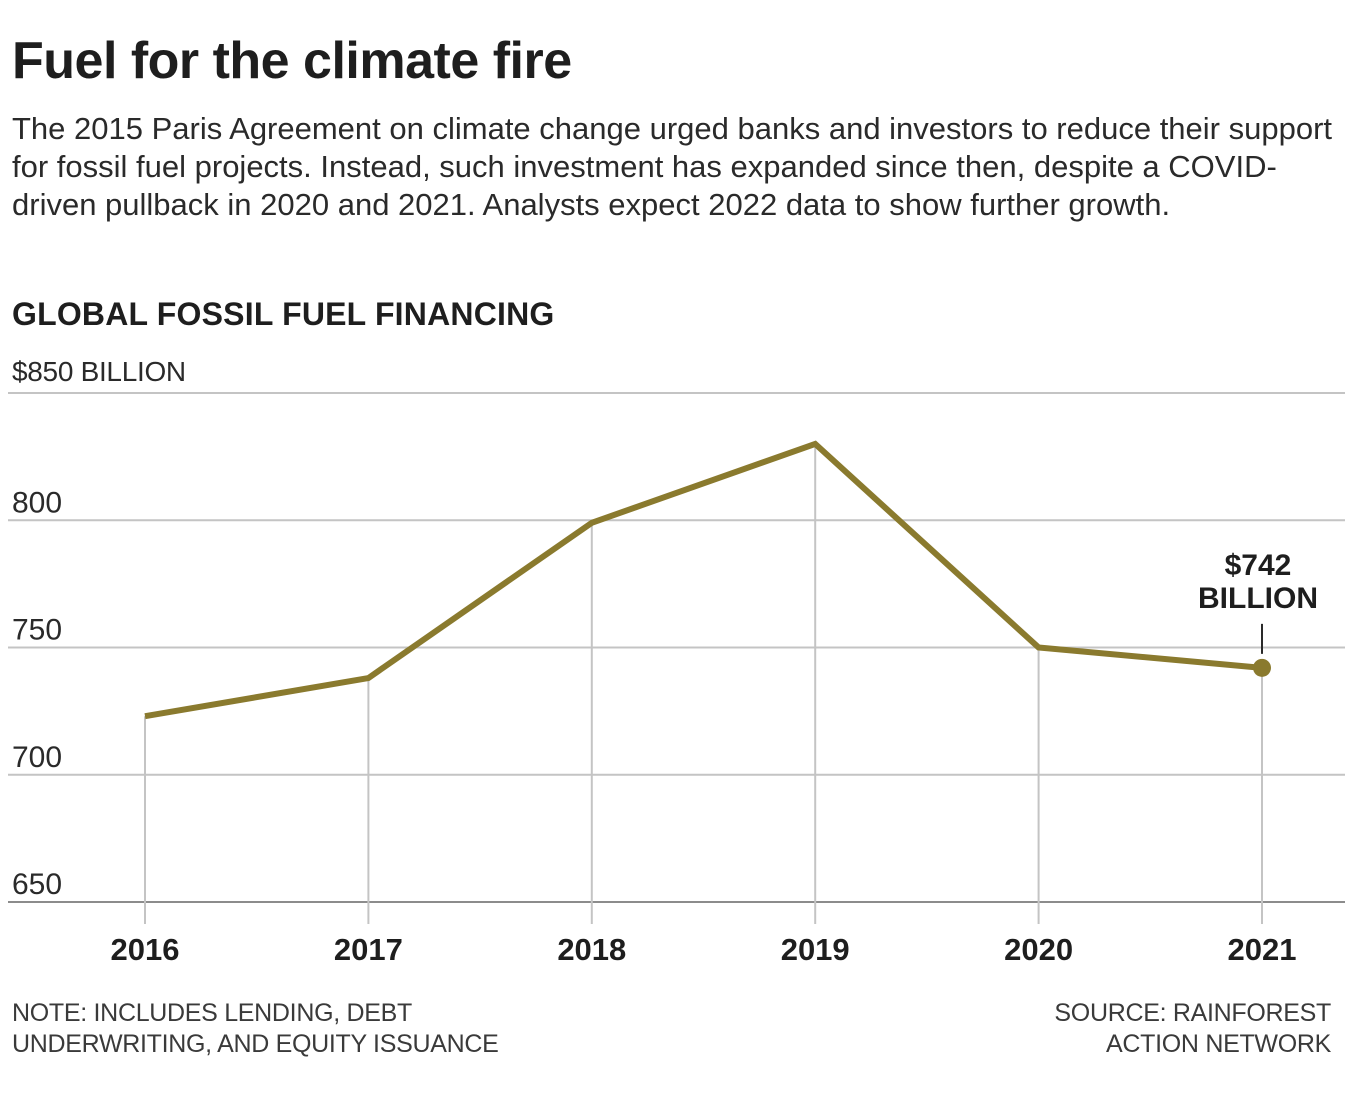 The image size is (1355, 1094). I want to click on x-tick-label: 2016, so click(145, 949).